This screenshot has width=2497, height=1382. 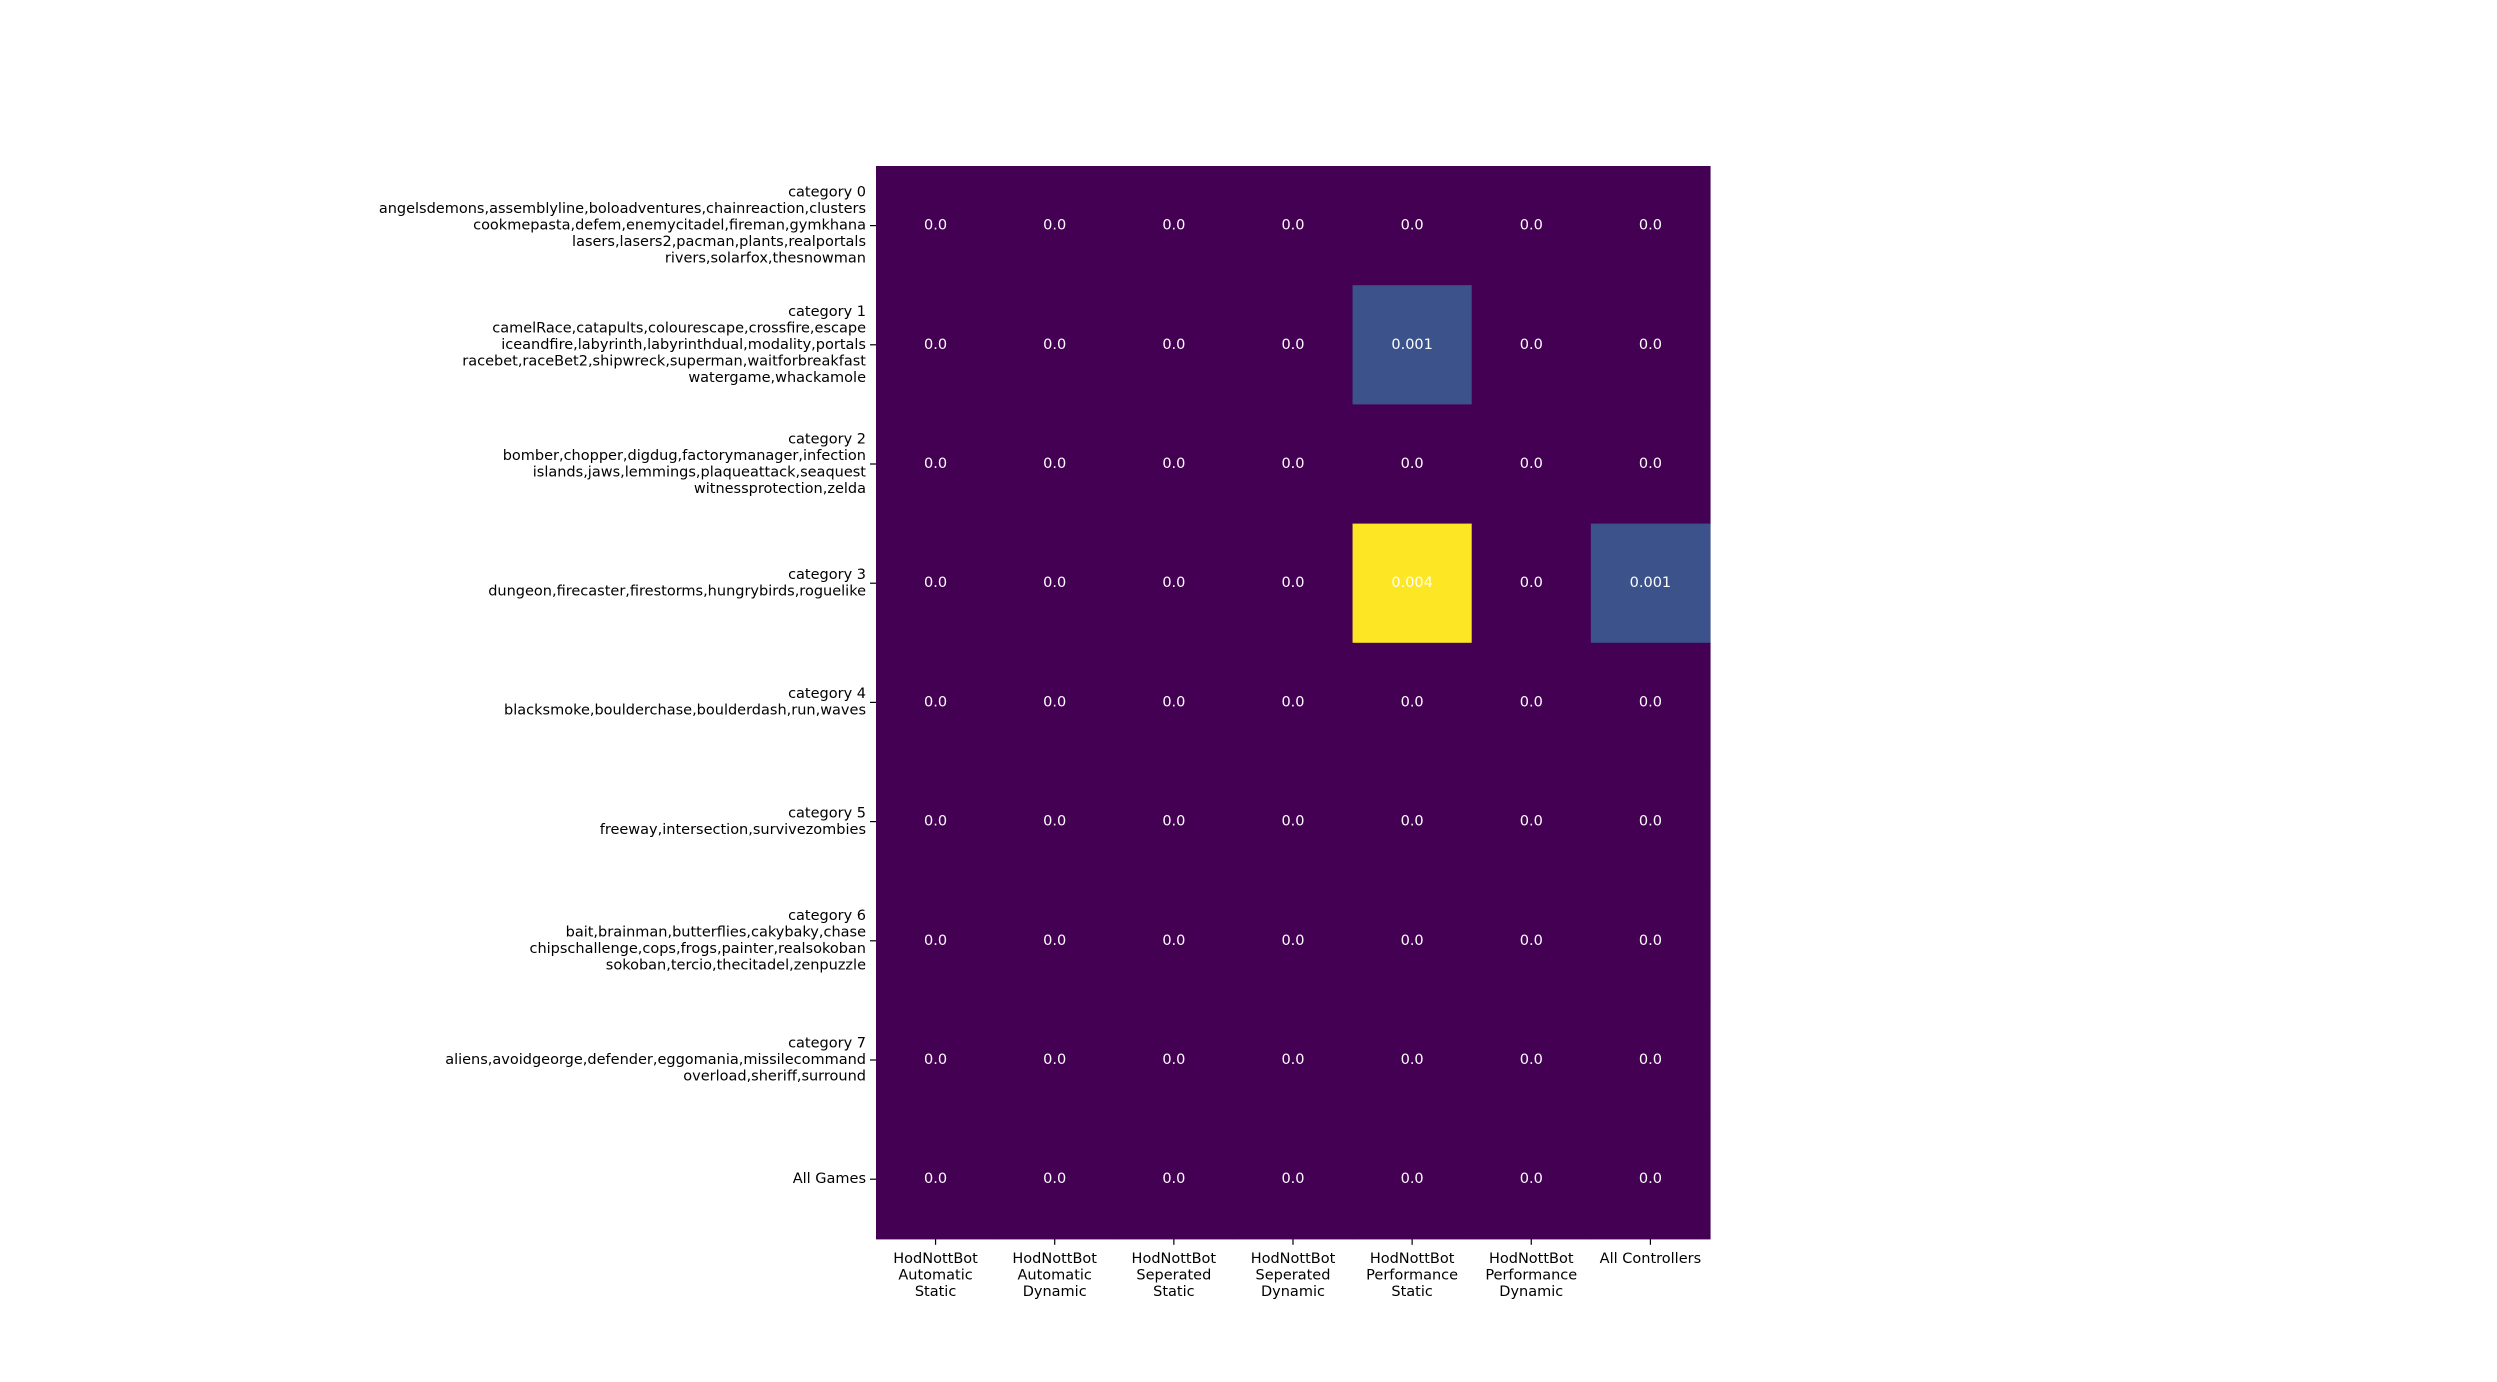 What do you see at coordinates (827, 575) in the screenshot?
I see `y-tick-label-line: category 3` at bounding box center [827, 575].